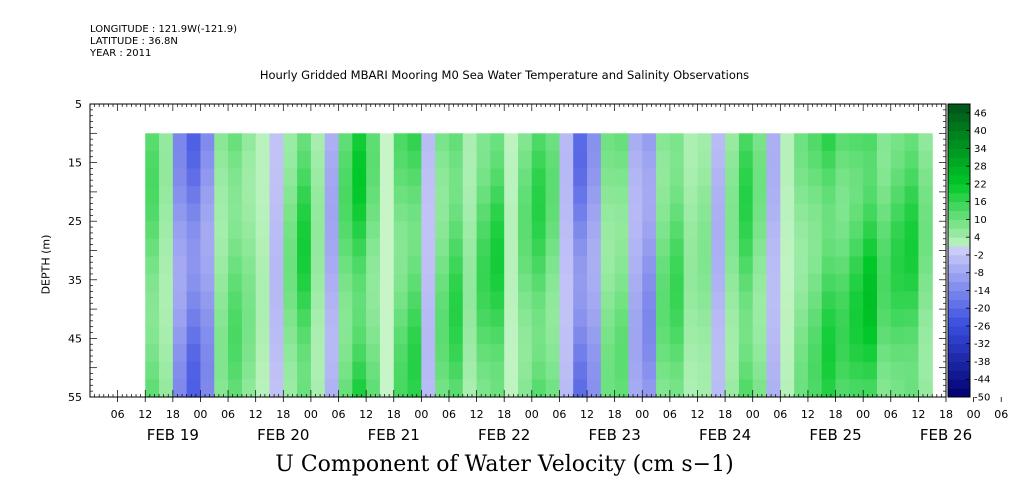  What do you see at coordinates (982, 309) in the screenshot?
I see `colorbar-tick-label: -20` at bounding box center [982, 309].